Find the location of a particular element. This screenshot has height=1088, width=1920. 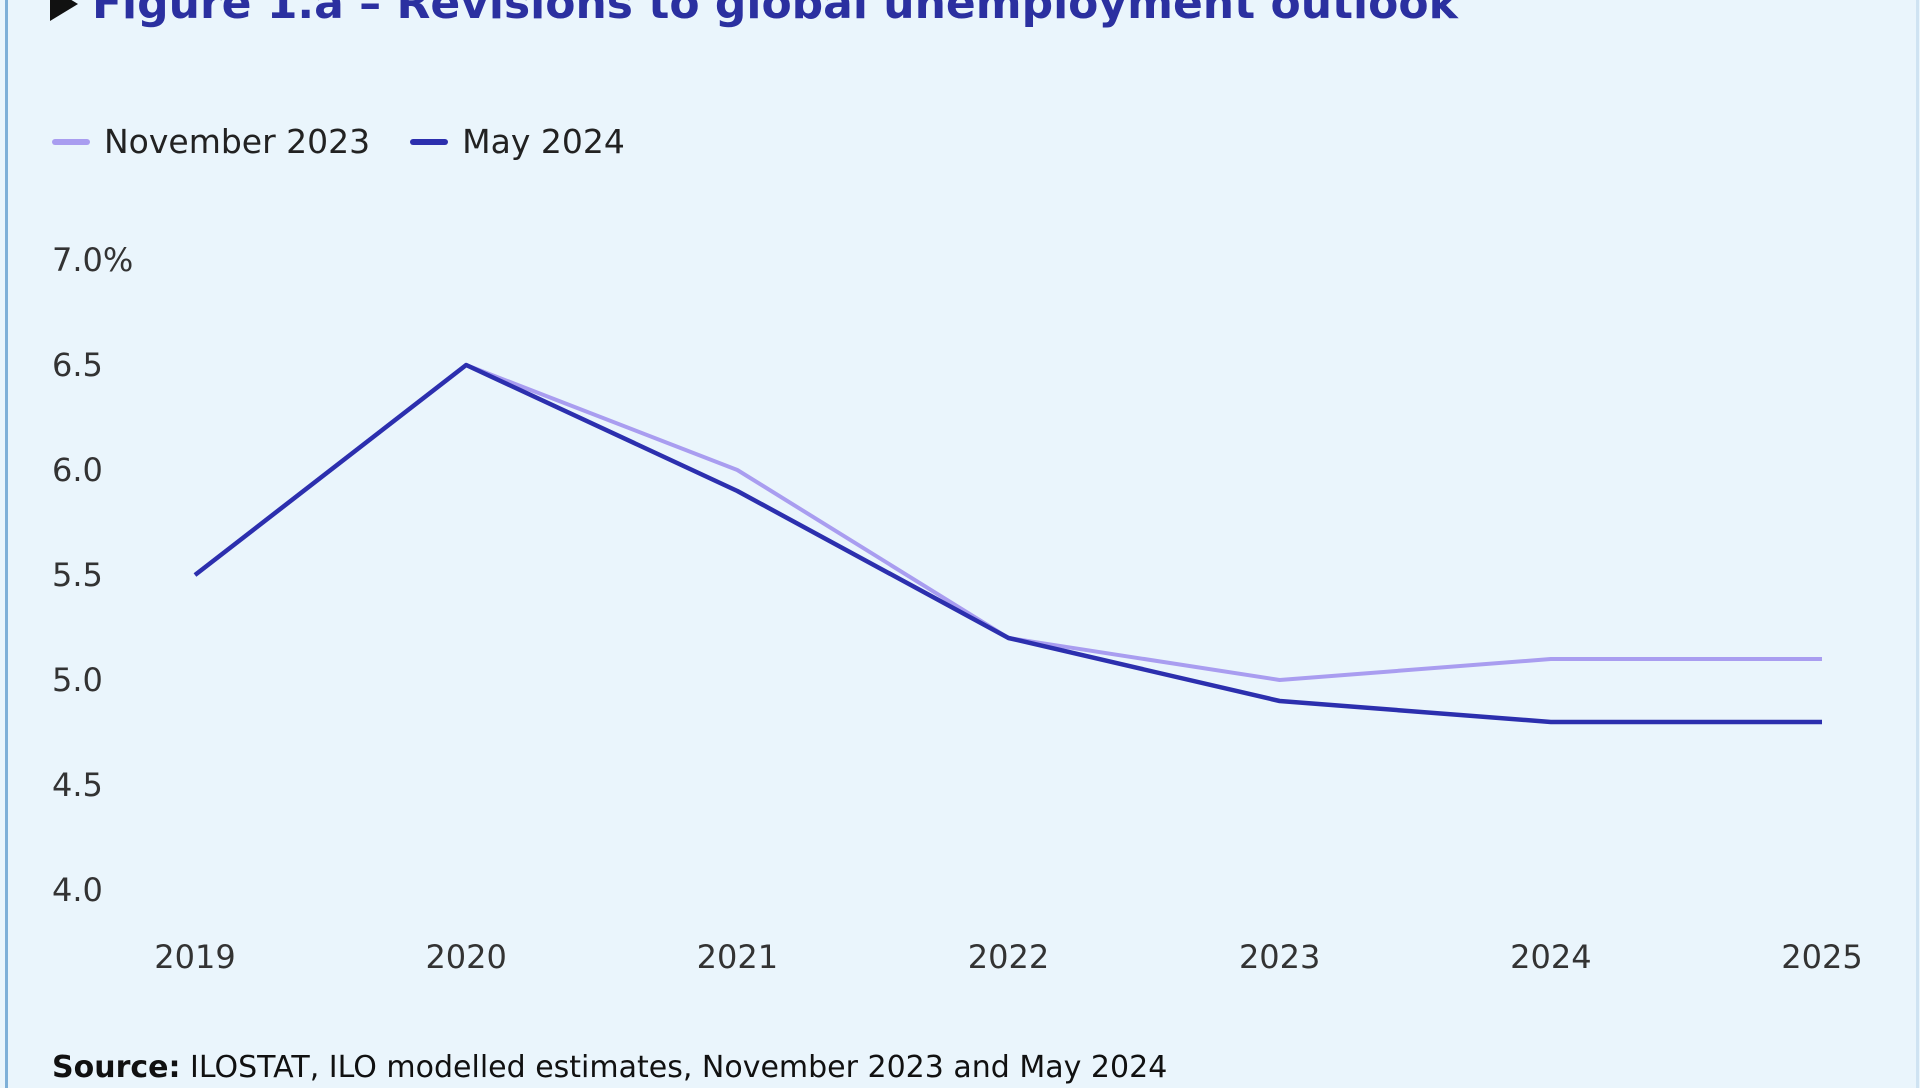

x-tick-label: 2025 is located at coordinates (1821, 957).